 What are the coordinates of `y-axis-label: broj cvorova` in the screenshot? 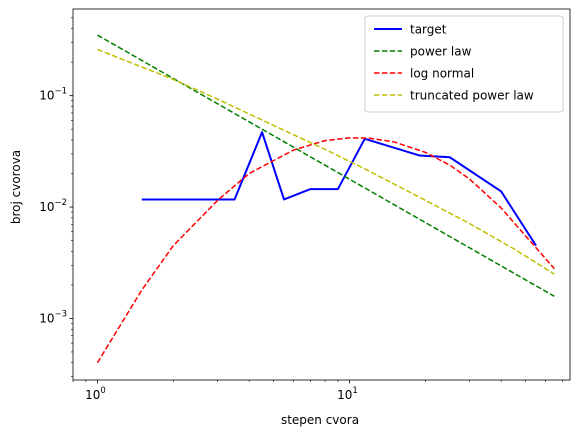 It's located at (16, 187).